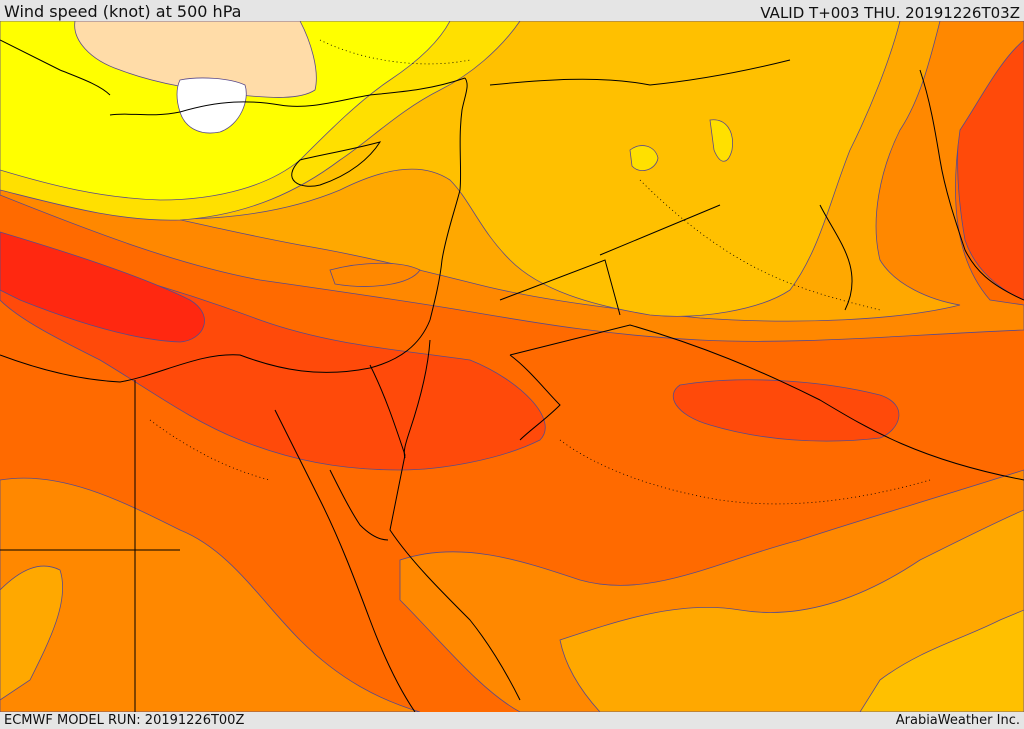  What do you see at coordinates (210, 594) in the screenshot?
I see `field-orange-south` at bounding box center [210, 594].